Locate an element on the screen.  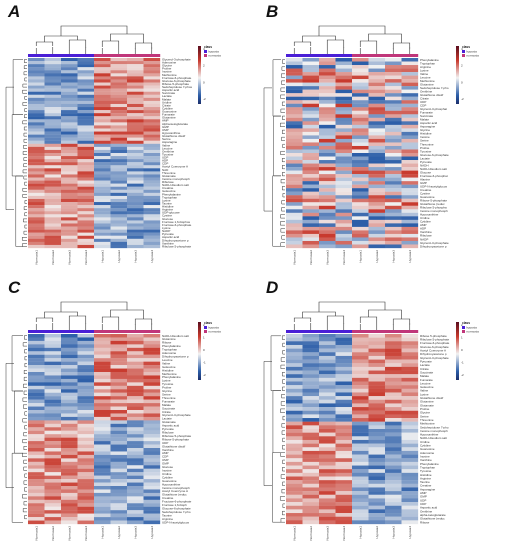
column-label: Hypoxia3 is located at coordinates (393, 532).